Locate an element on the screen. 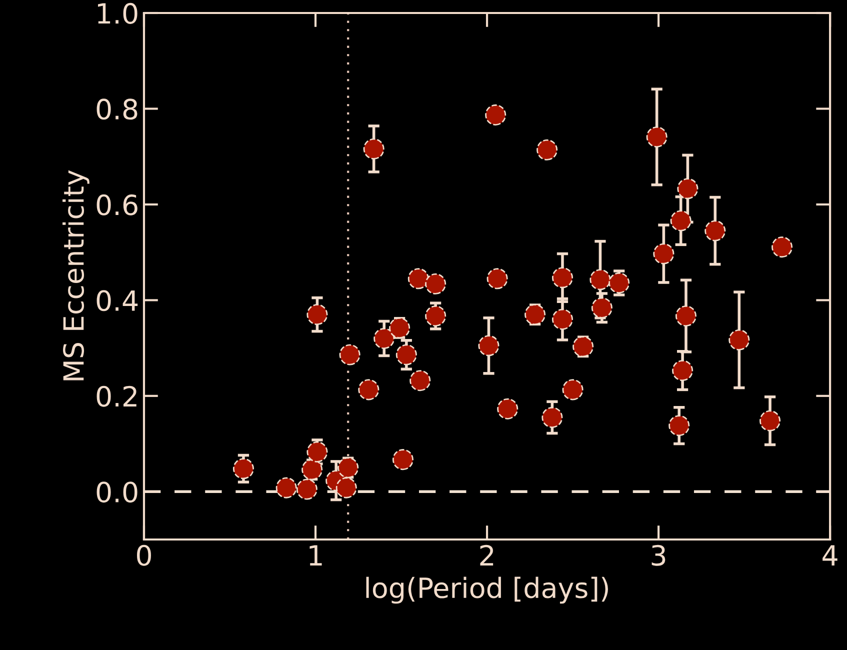  y-tick-label: 0.6 is located at coordinates (117, 205).